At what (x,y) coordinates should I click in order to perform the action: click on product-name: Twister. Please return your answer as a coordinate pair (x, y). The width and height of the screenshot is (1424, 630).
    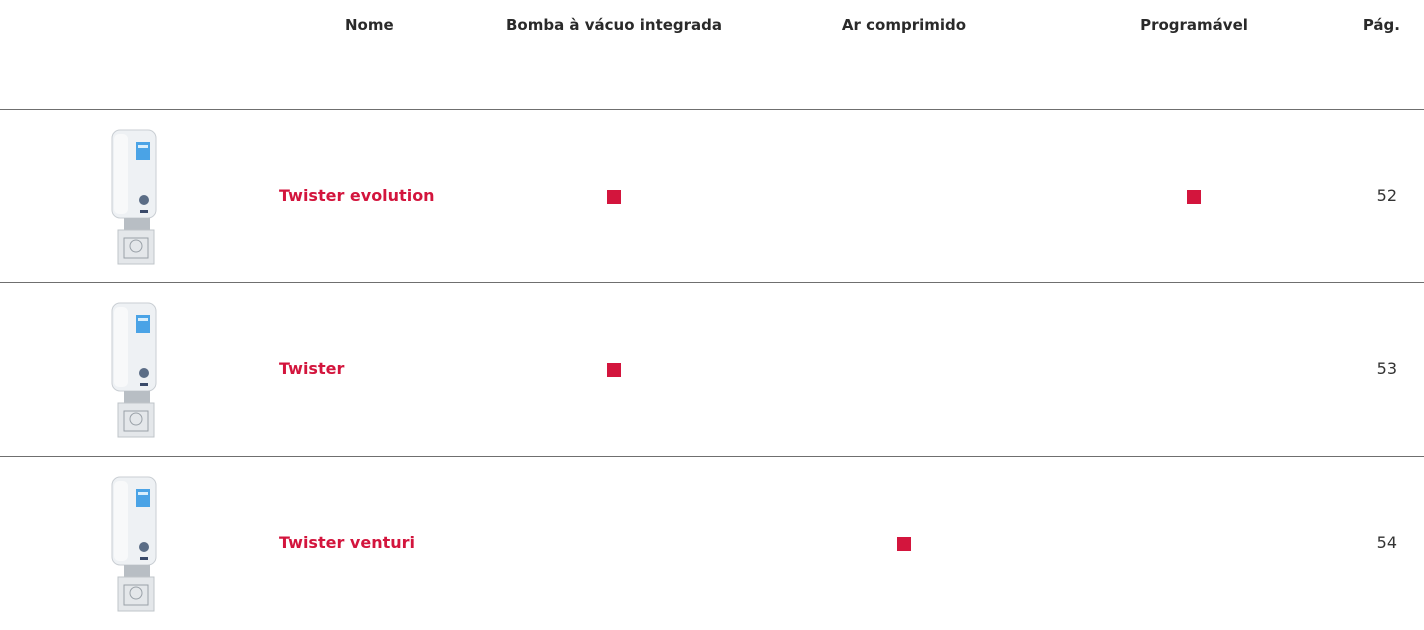
    Looking at the image, I should click on (312, 368).